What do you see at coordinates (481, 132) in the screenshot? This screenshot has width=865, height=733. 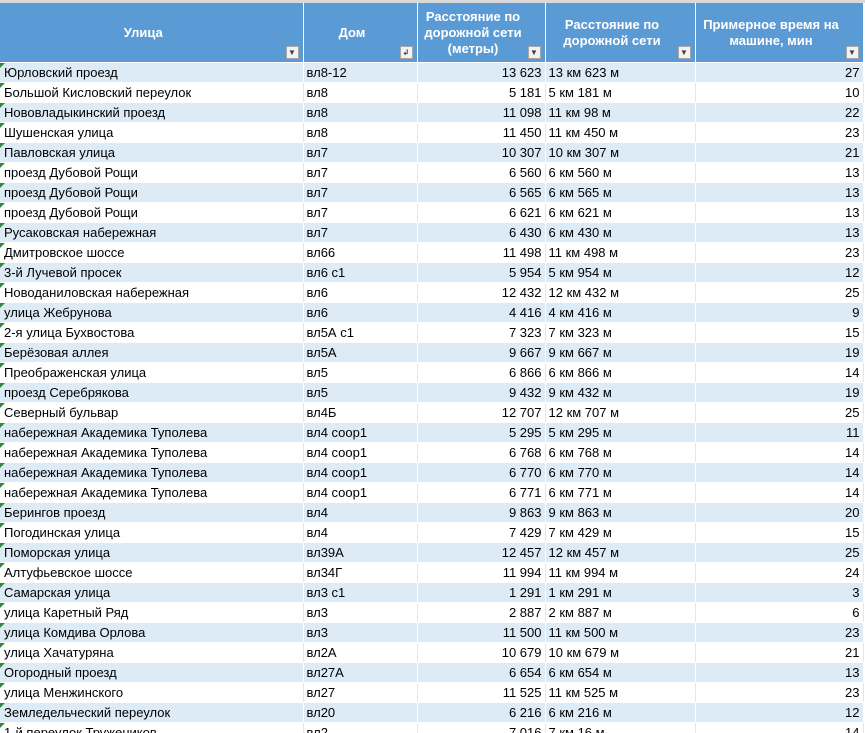 I see `cell-distance-meters: 11 450` at bounding box center [481, 132].